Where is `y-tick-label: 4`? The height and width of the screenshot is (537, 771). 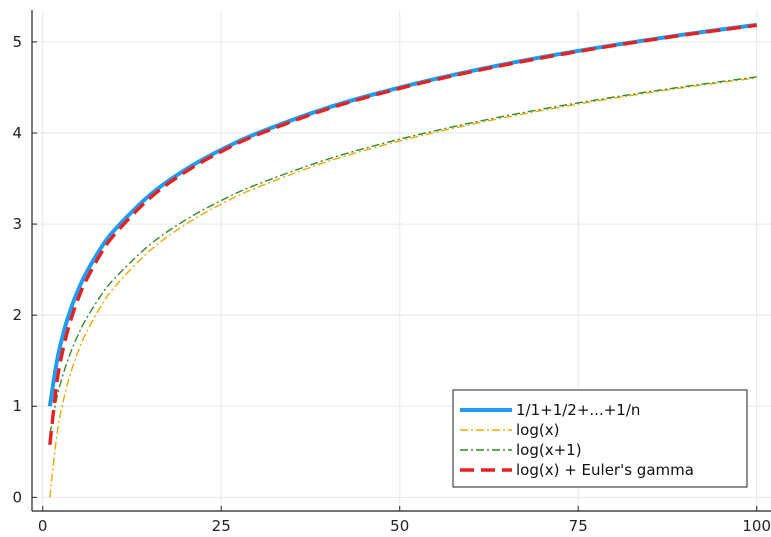
y-tick-label: 4 is located at coordinates (17, 133).